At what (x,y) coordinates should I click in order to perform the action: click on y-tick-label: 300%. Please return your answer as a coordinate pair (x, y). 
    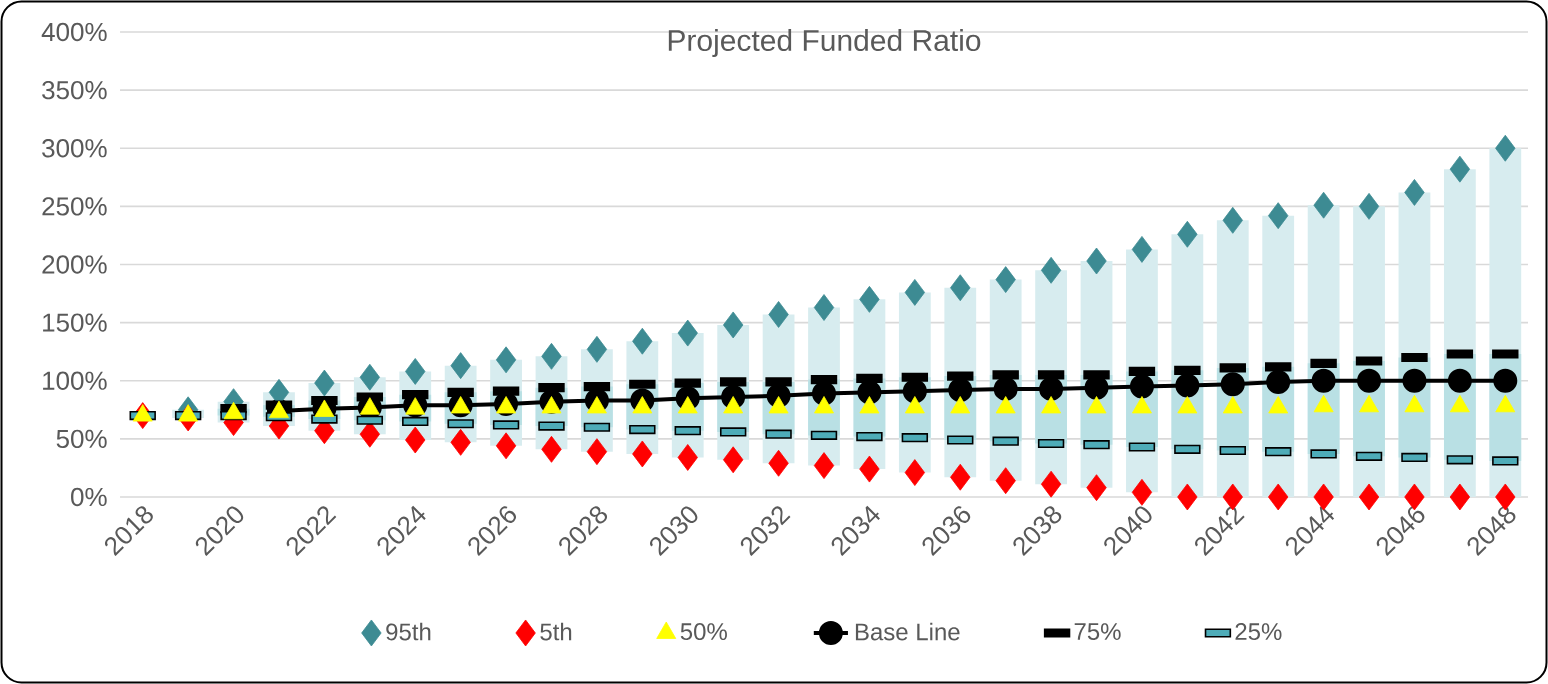
    Looking at the image, I should click on (74, 148).